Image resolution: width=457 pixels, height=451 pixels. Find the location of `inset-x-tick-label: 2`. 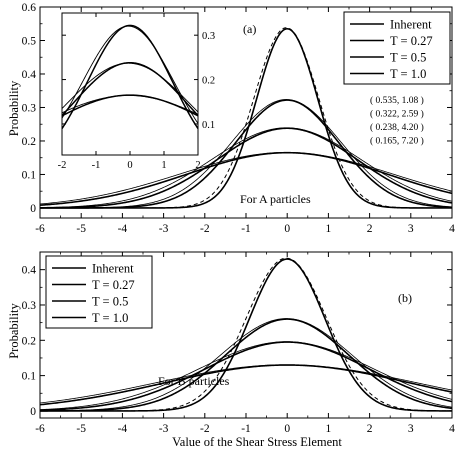

inset-x-tick-label: 2 is located at coordinates (197, 165).